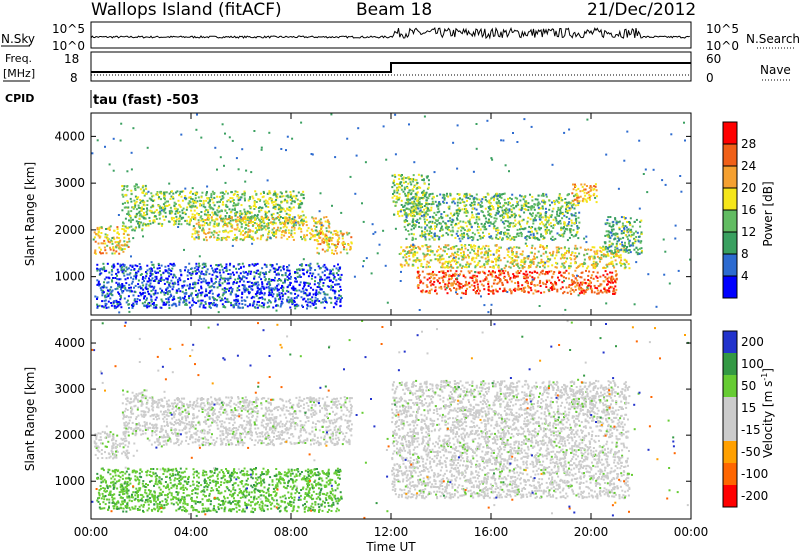  I want to click on freq-label-line1: Freq., so click(18, 58).